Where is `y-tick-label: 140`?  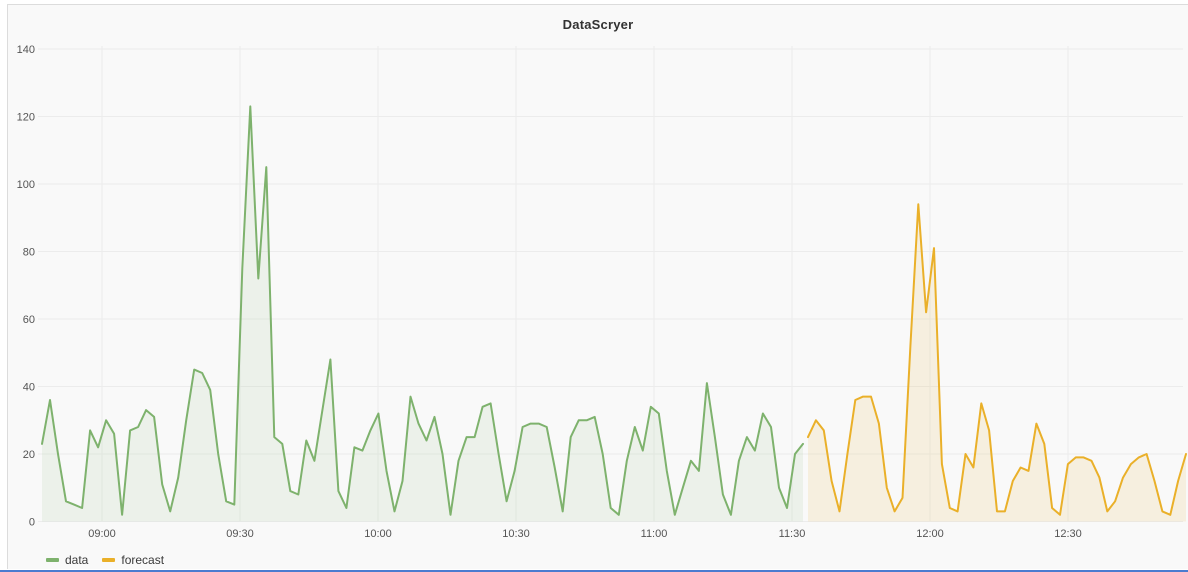
y-tick-label: 140 is located at coordinates (26, 50).